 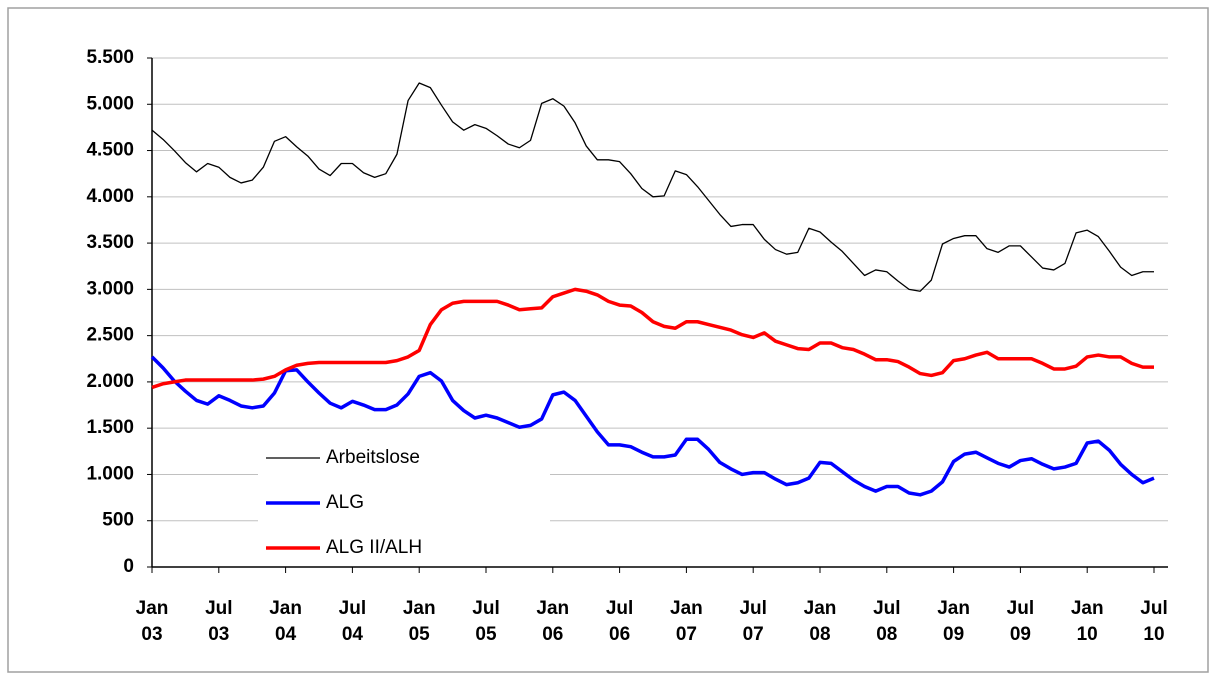 What do you see at coordinates (374, 547) in the screenshot?
I see `legend-label: ALG II/ALH` at bounding box center [374, 547].